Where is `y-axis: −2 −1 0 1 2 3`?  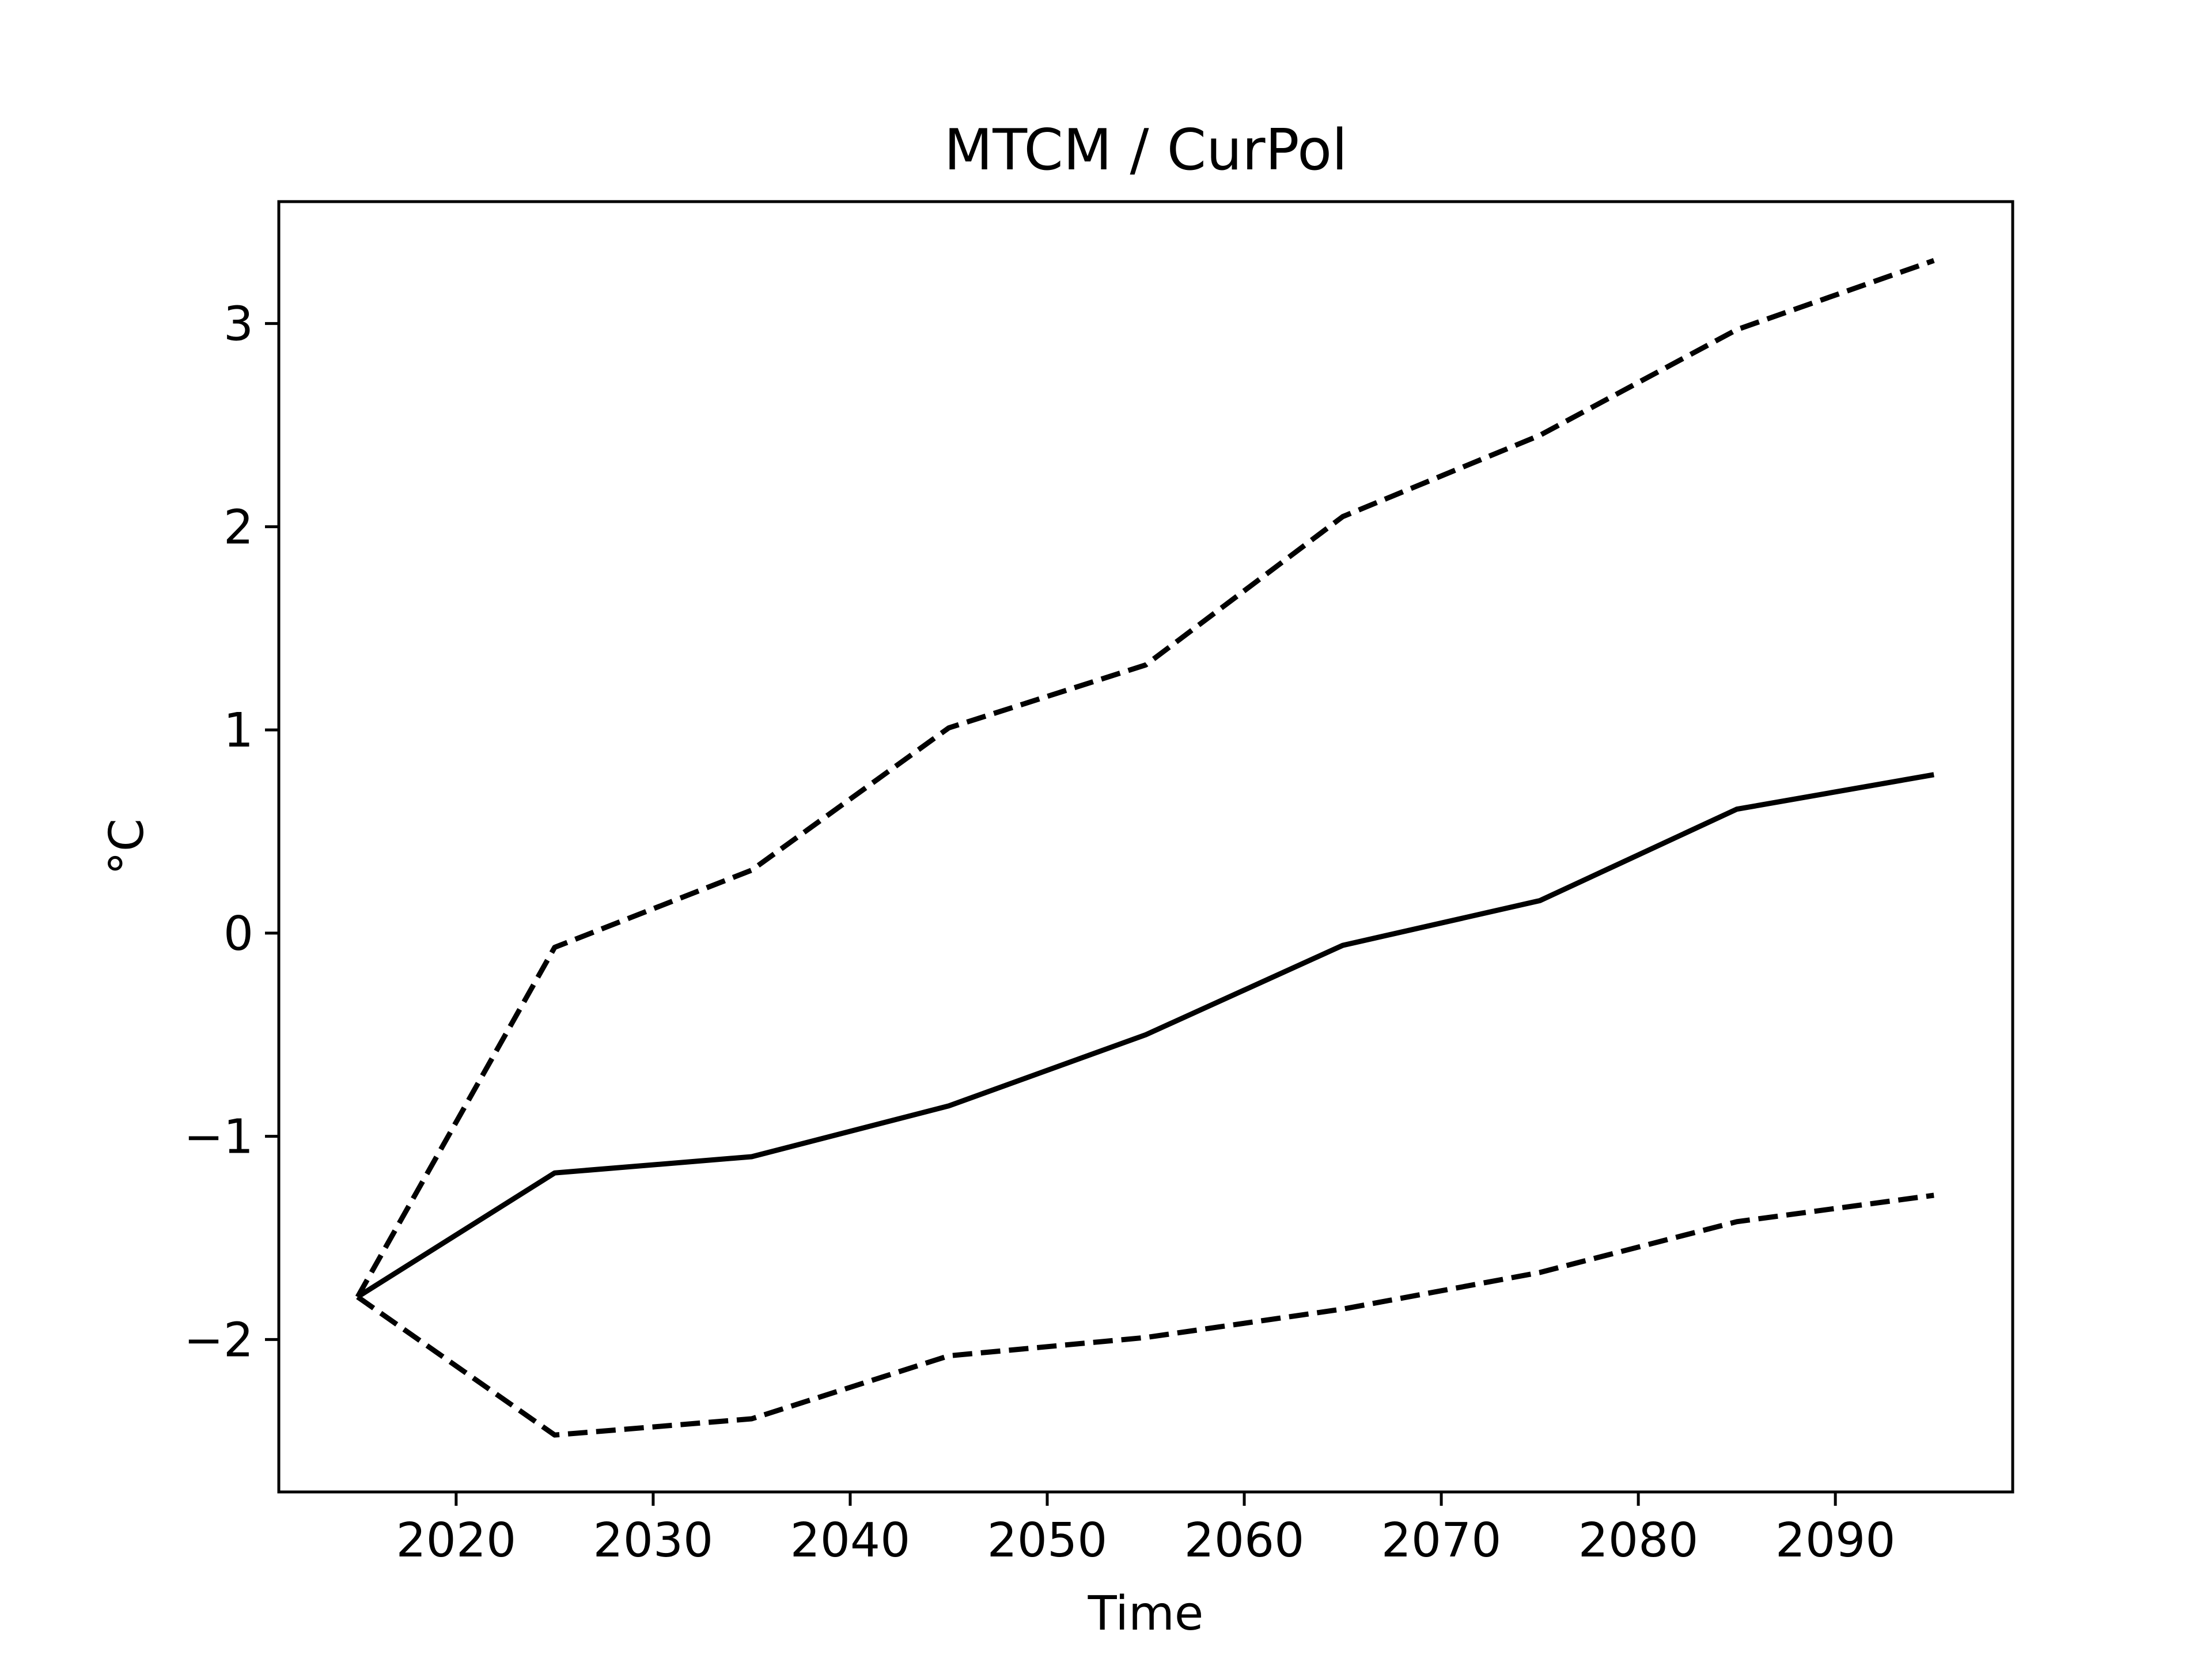
y-axis: −2 −1 0 1 2 3 is located at coordinates (231, 832).